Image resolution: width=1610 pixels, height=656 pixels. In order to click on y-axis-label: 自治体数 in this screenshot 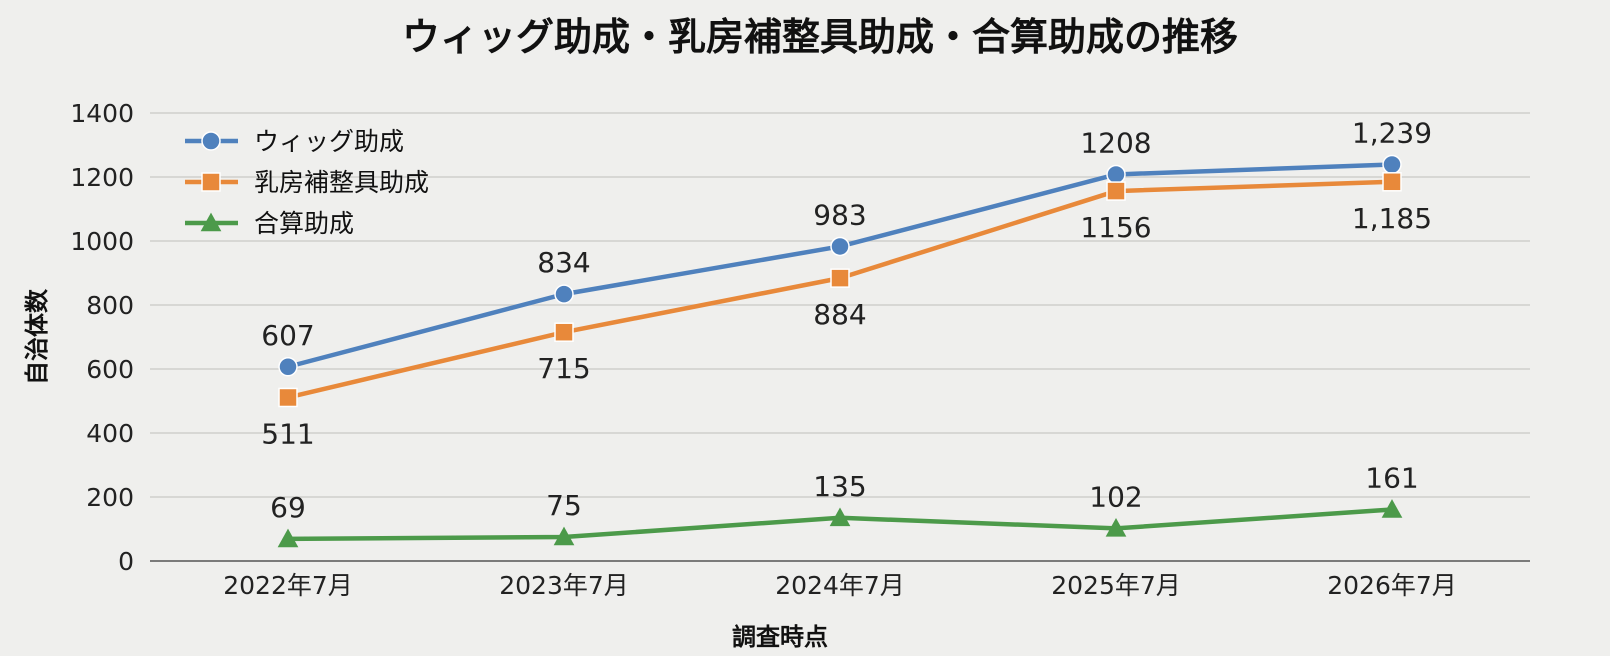, I will do `click(37, 336)`.